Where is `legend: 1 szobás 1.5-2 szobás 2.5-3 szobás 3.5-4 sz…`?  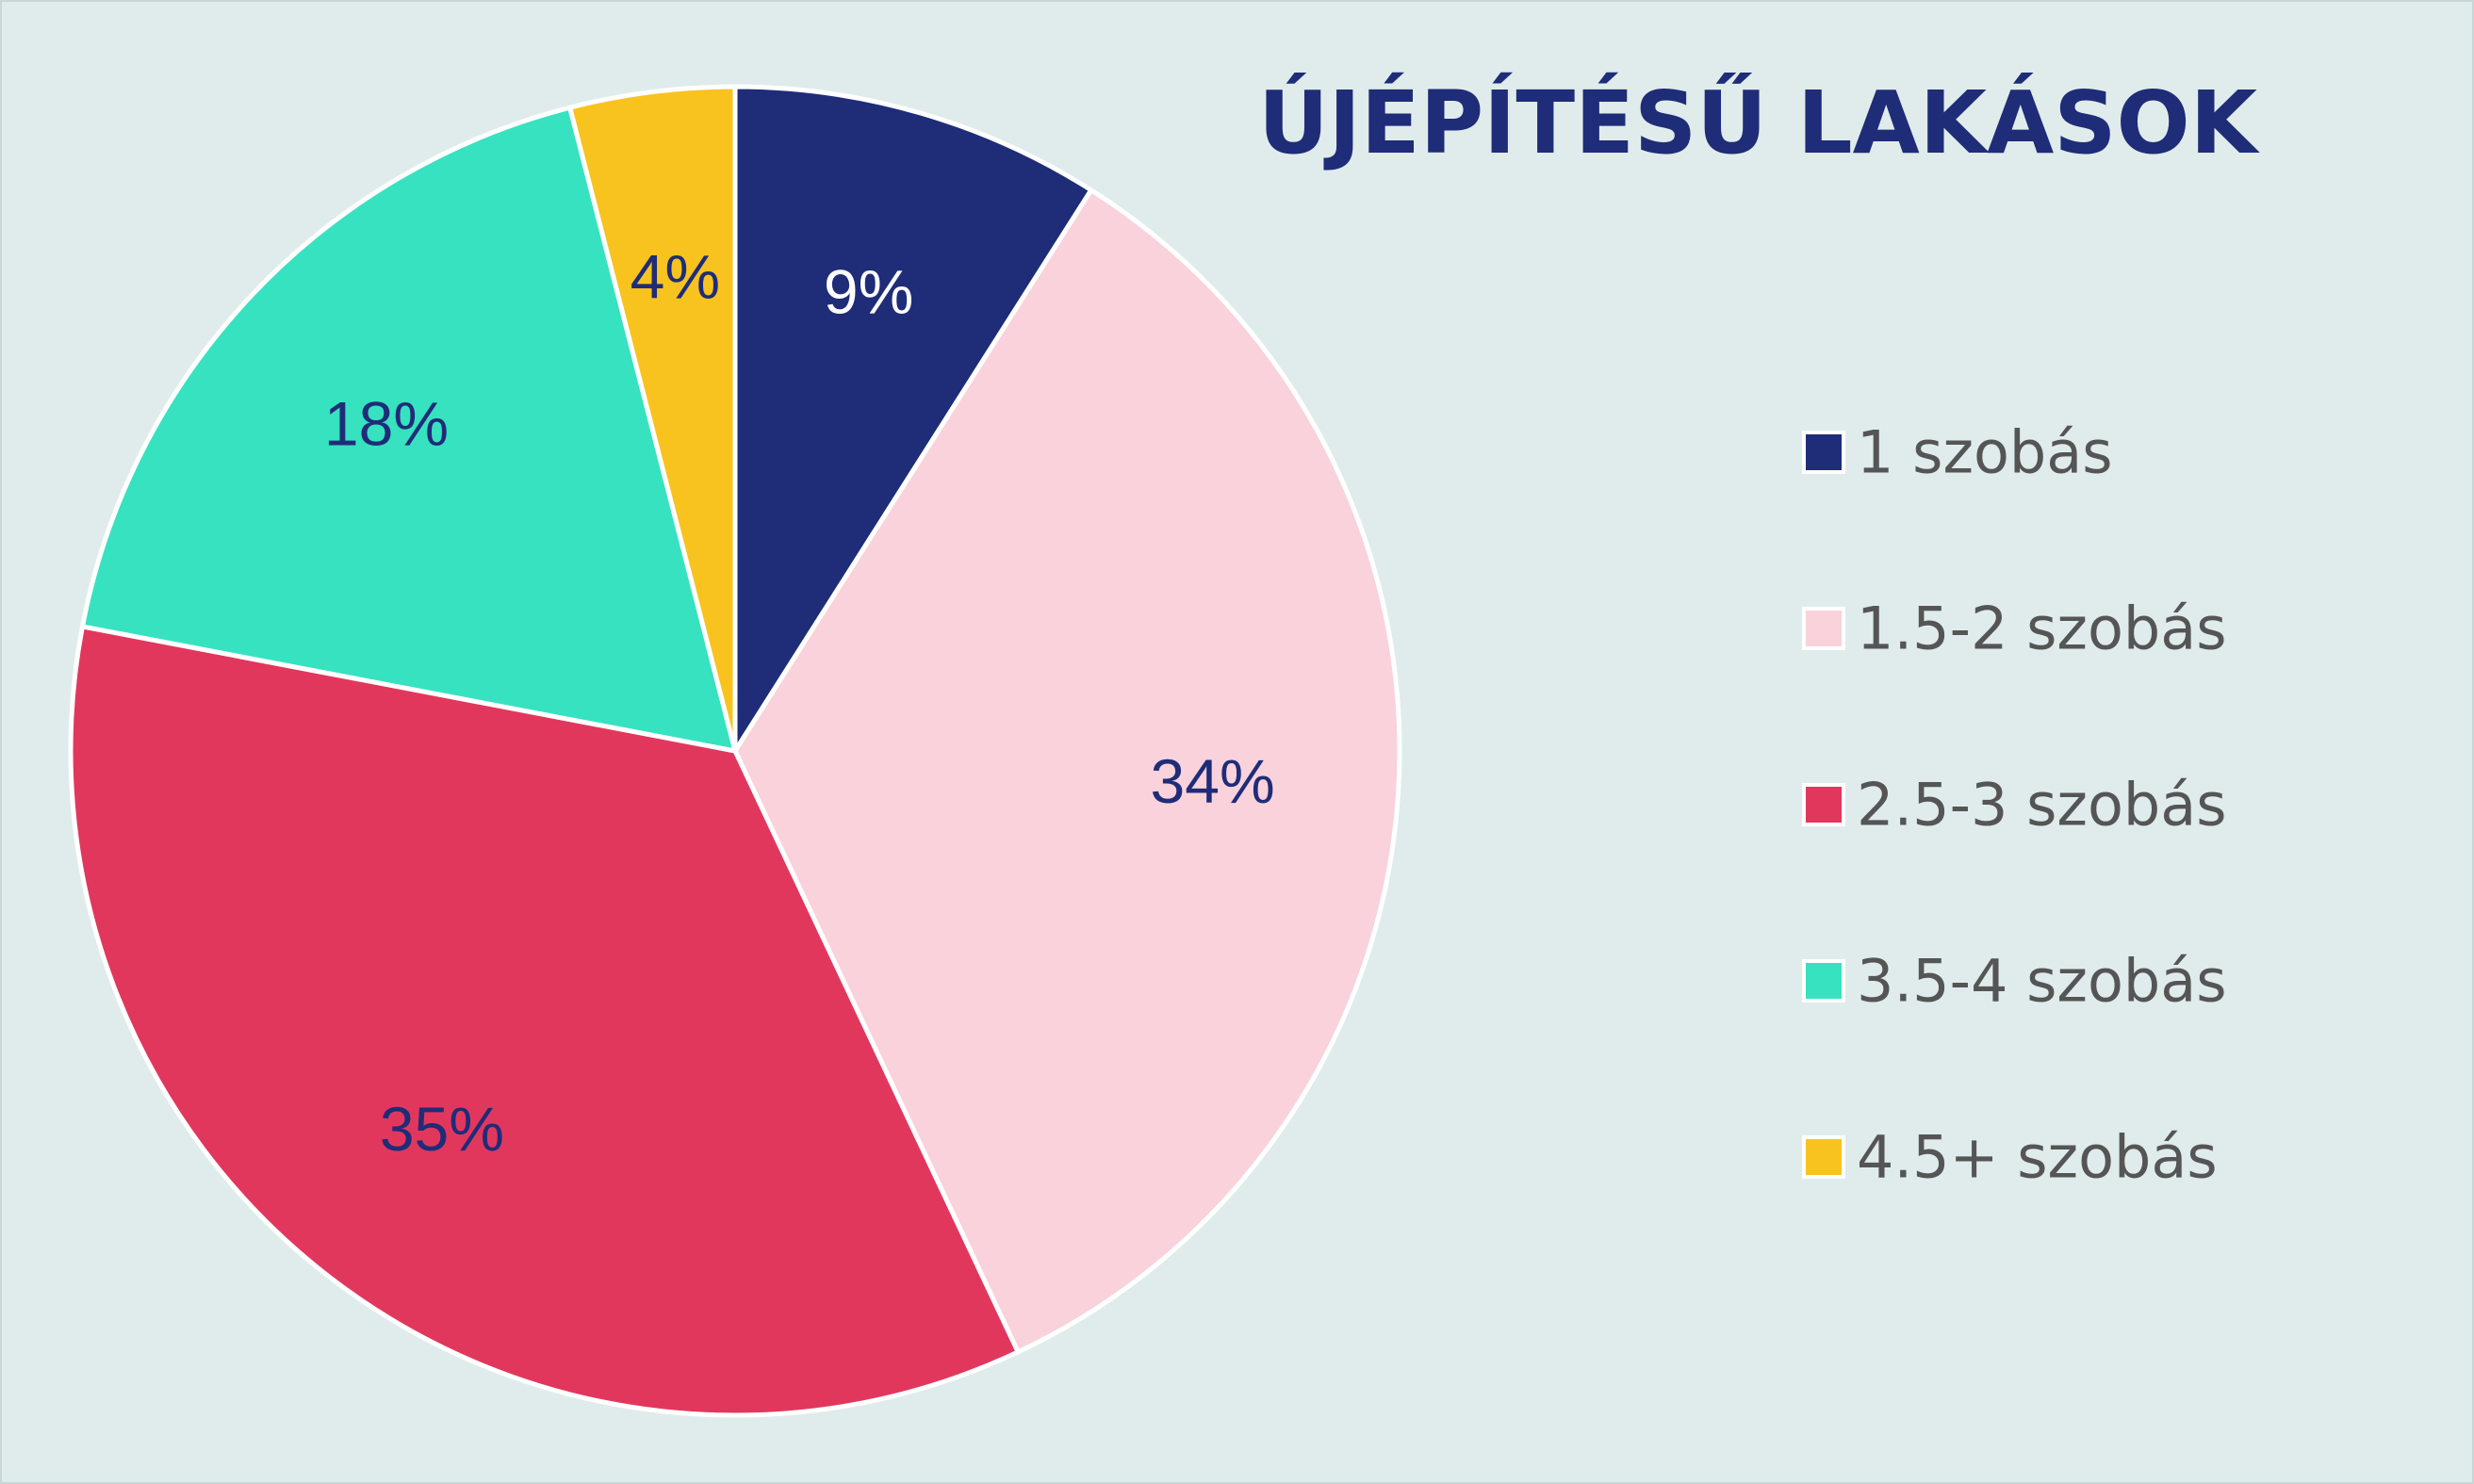 legend: 1 szobás 1.5-2 szobás 2.5-3 szobás 3.5-4 sz… is located at coordinates (2014, 805).